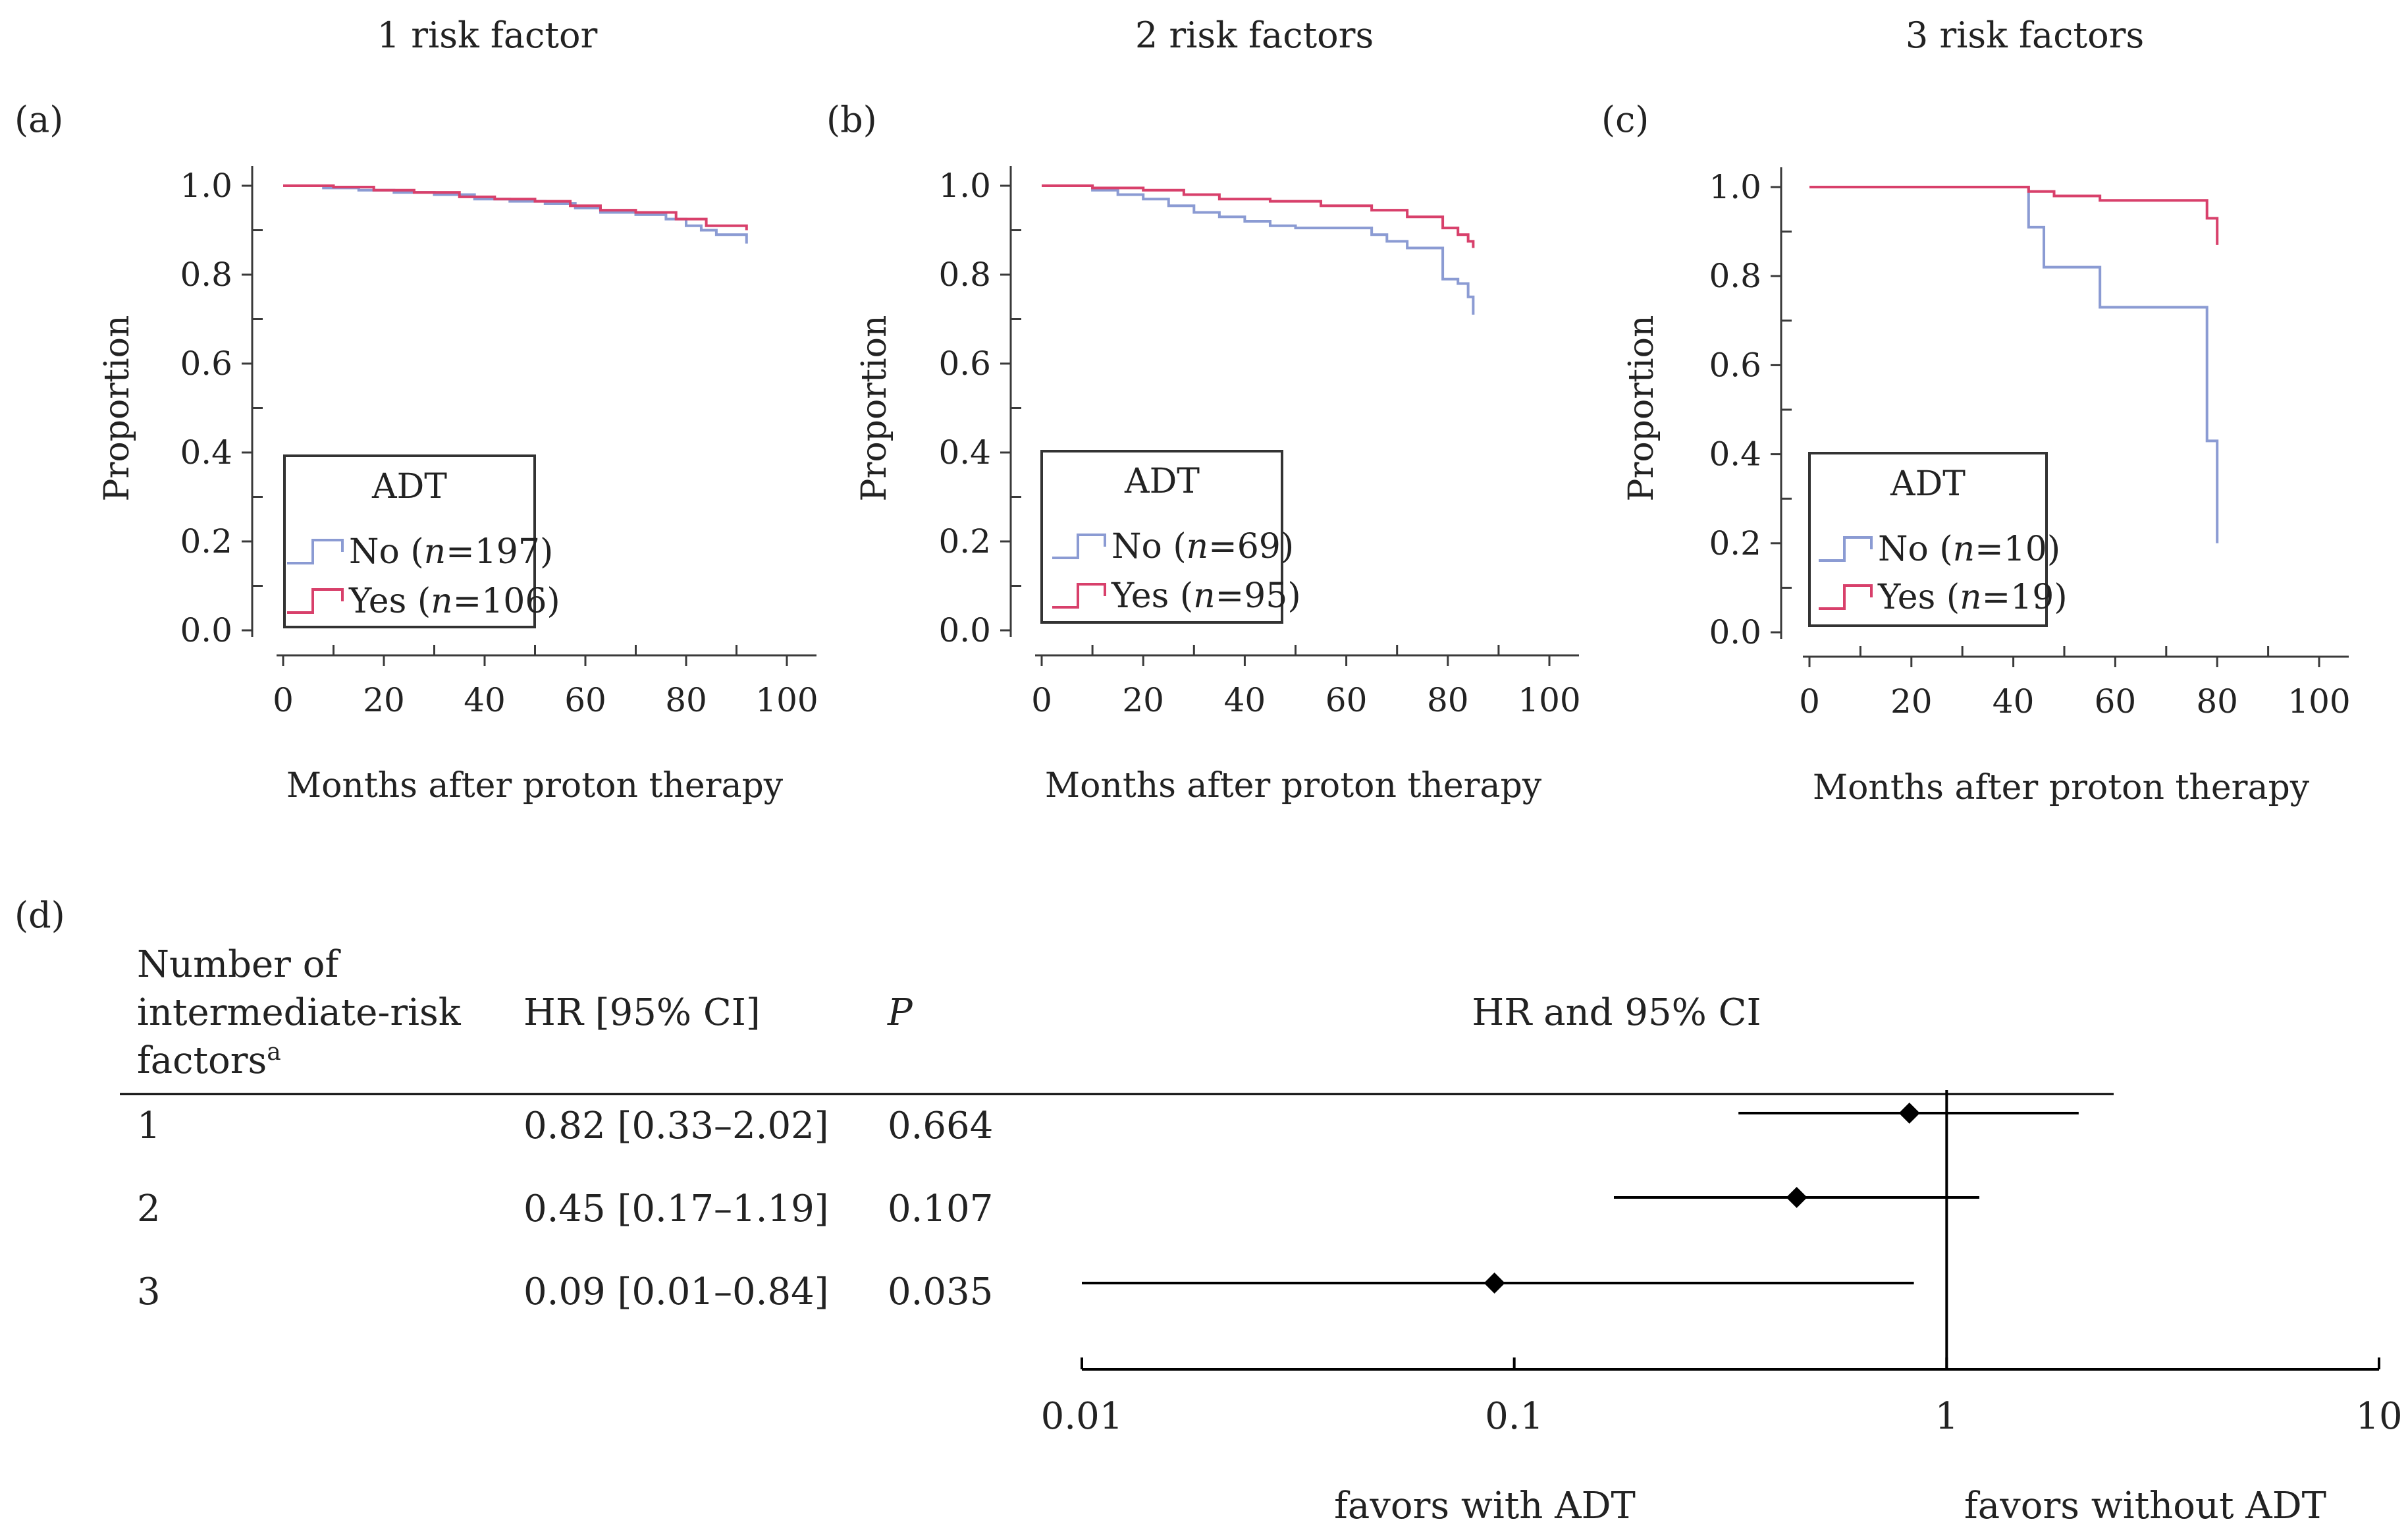 The image size is (2408, 1534). What do you see at coordinates (149, 1126) in the screenshot?
I see `row-factors: 1` at bounding box center [149, 1126].